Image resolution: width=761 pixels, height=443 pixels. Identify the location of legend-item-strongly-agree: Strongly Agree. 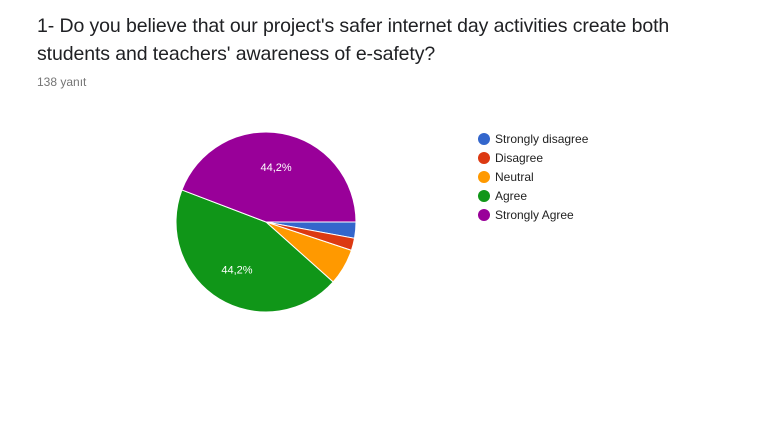
(533, 214).